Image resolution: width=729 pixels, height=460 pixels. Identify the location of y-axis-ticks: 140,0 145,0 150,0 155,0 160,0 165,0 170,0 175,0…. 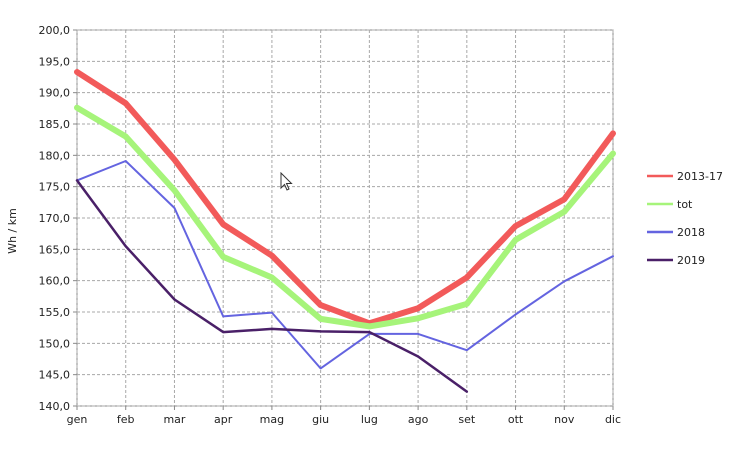
(58, 218).